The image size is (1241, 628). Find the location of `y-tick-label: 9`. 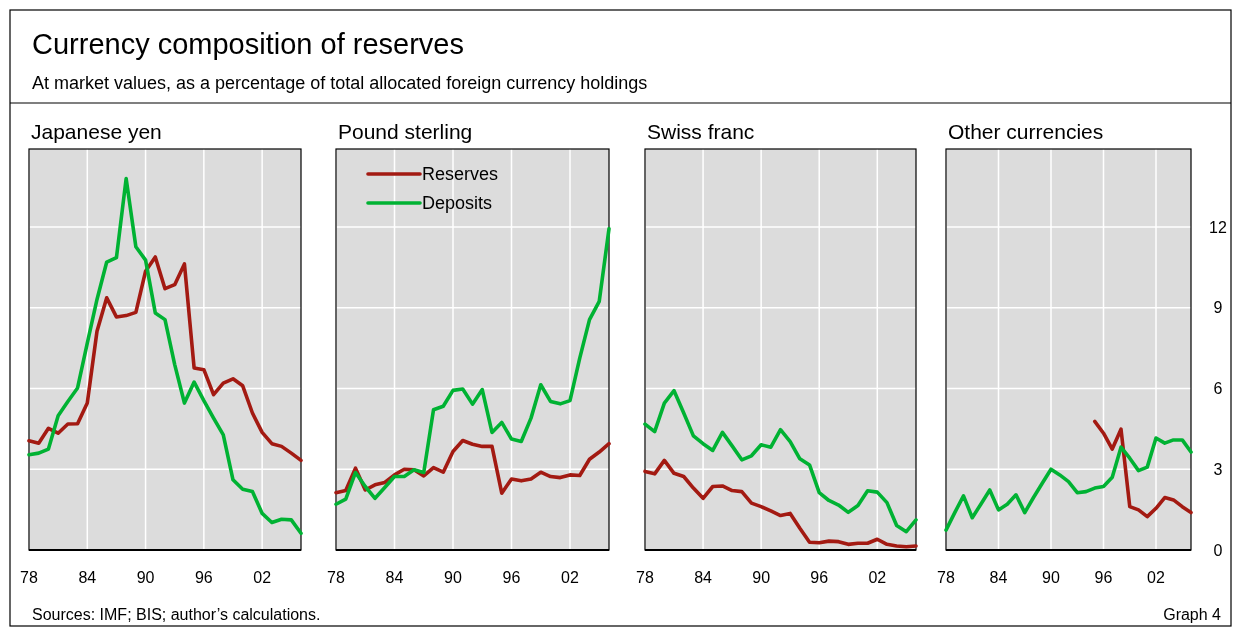

y-tick-label: 9 is located at coordinates (1218, 308).